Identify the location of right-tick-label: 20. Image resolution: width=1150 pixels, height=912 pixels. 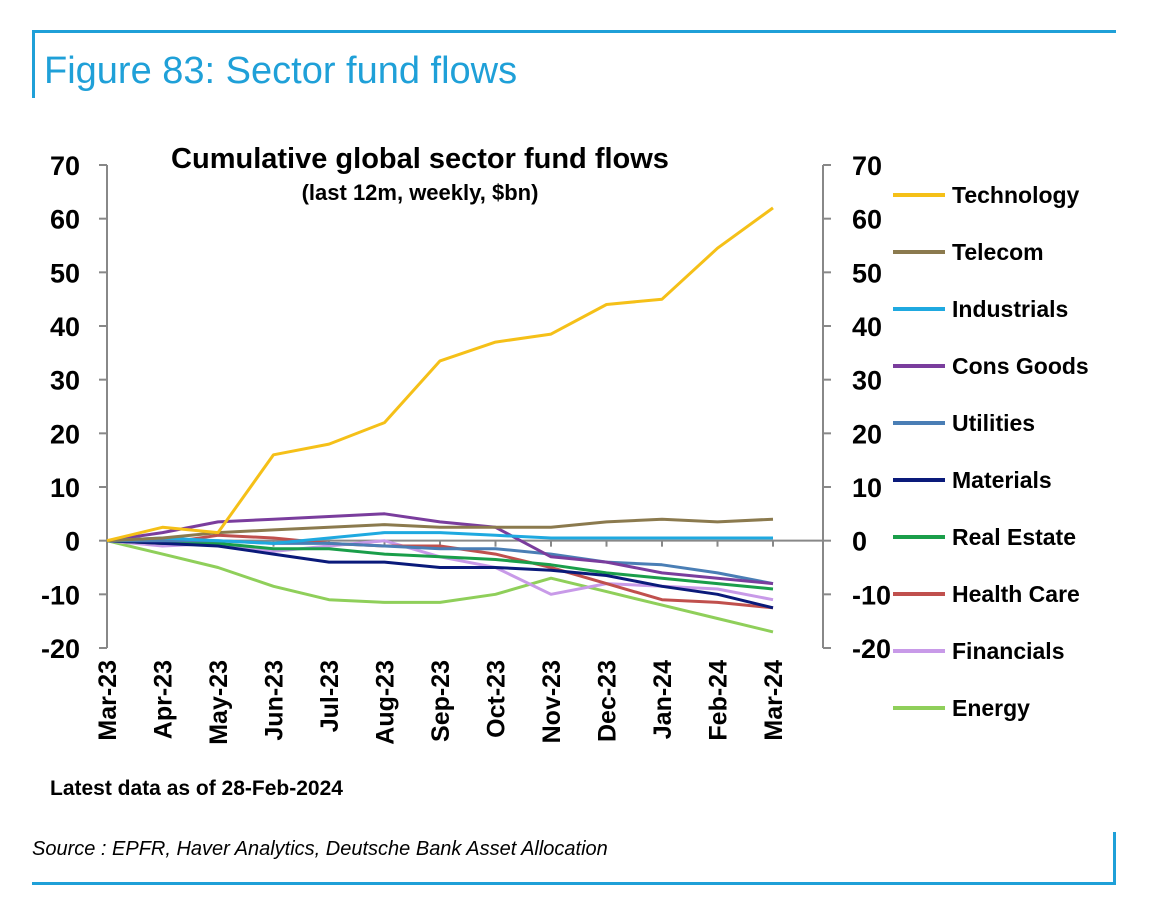
(867, 434).